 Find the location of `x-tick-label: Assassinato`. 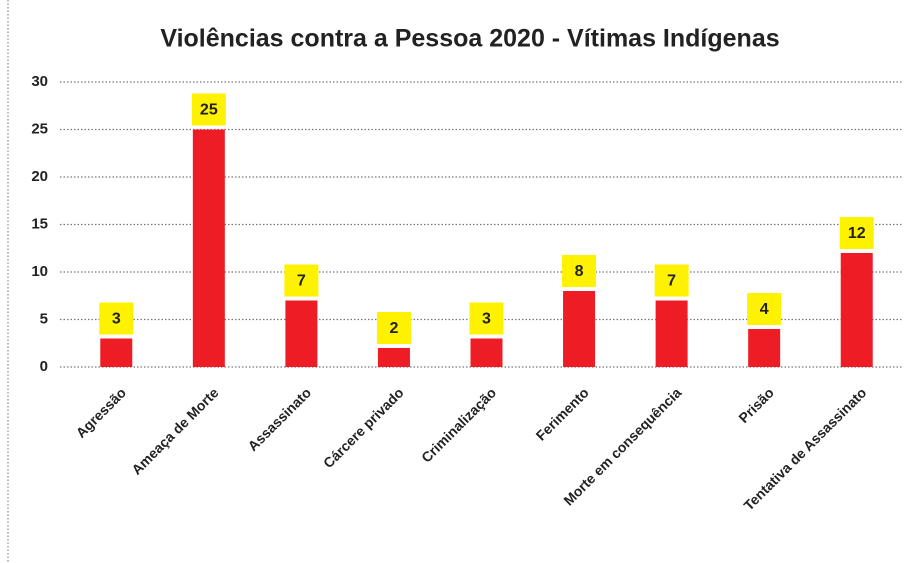

x-tick-label: Assassinato is located at coordinates (279, 419).